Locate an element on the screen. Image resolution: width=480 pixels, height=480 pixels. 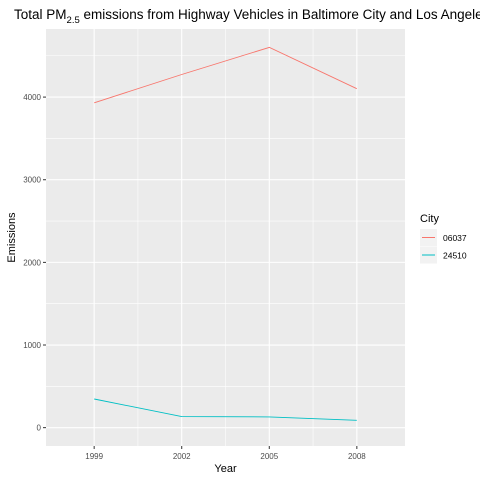
chart-title-subscript: 2.5 is located at coordinates (73, 20).